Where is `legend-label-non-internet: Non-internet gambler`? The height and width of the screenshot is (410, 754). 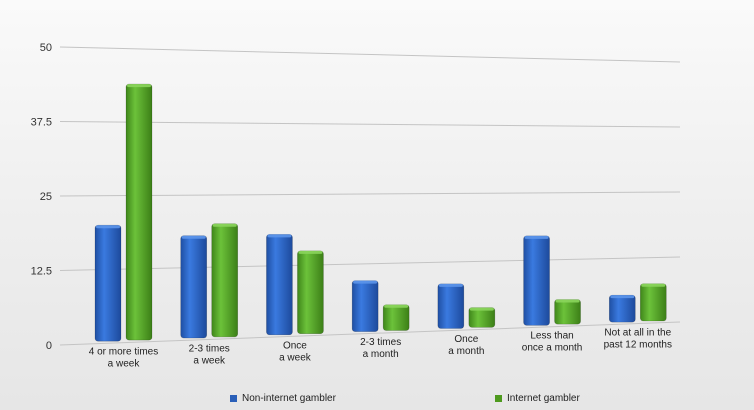
legend-label-non-internet: Non-internet gambler is located at coordinates (289, 398).